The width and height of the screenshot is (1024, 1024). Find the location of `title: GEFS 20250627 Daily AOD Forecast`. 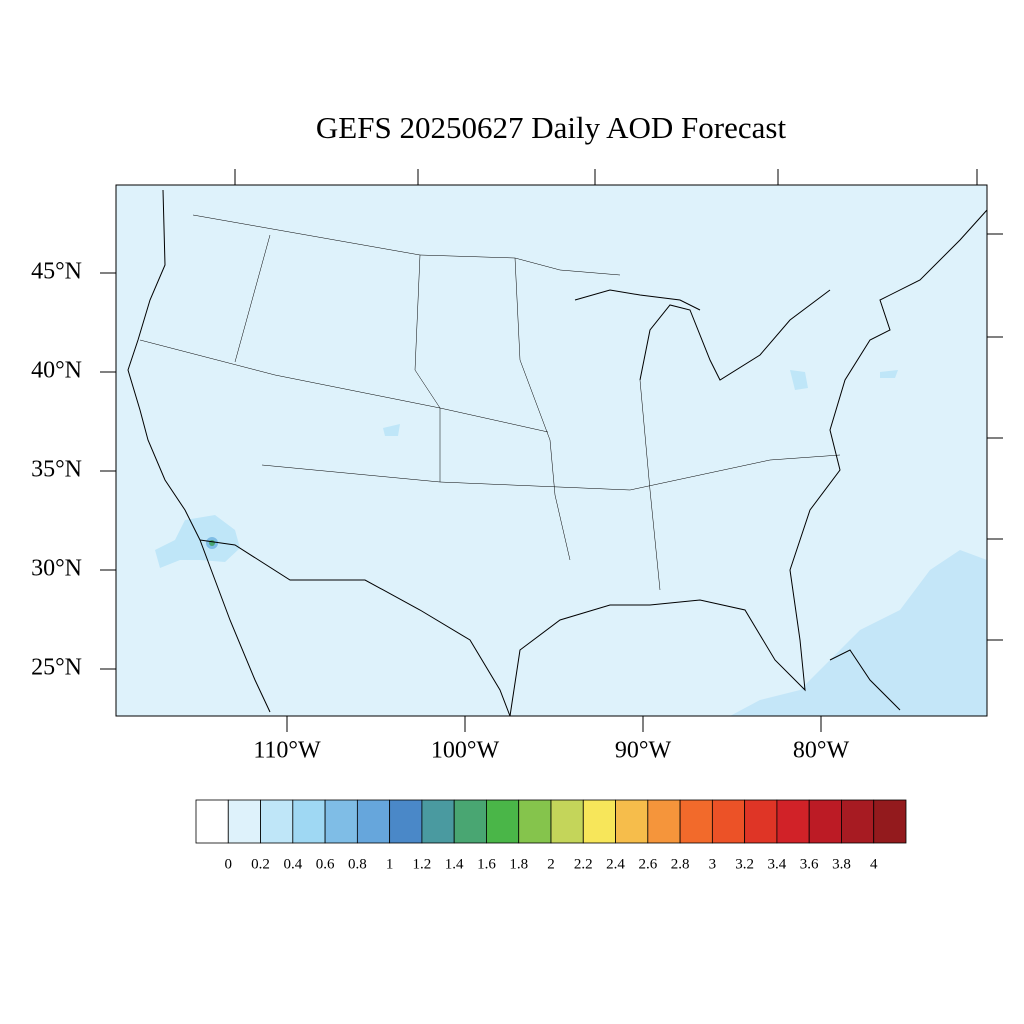

title: GEFS 20250627 Daily AOD Forecast is located at coordinates (551, 127).